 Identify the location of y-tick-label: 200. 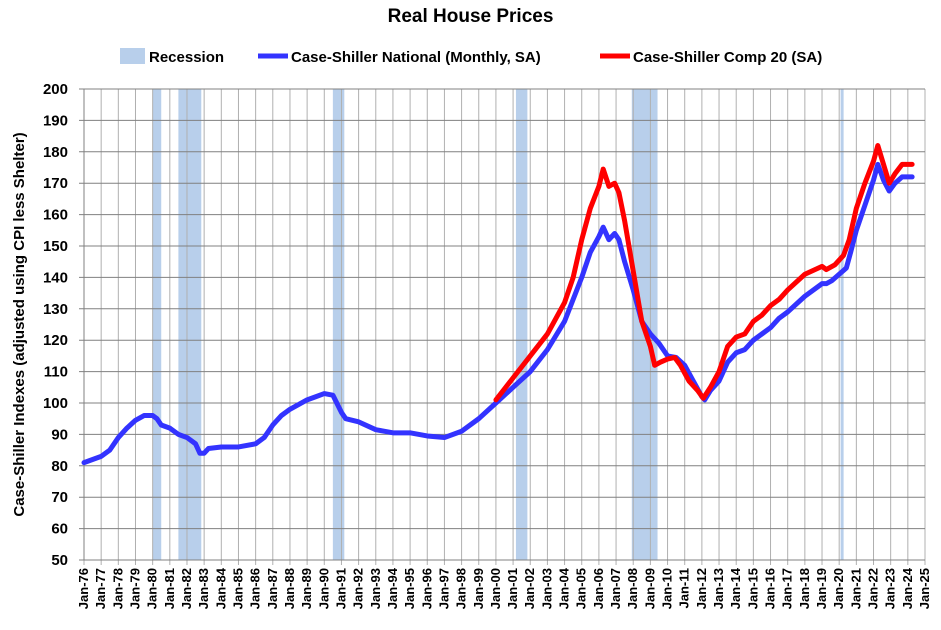
(55, 89).